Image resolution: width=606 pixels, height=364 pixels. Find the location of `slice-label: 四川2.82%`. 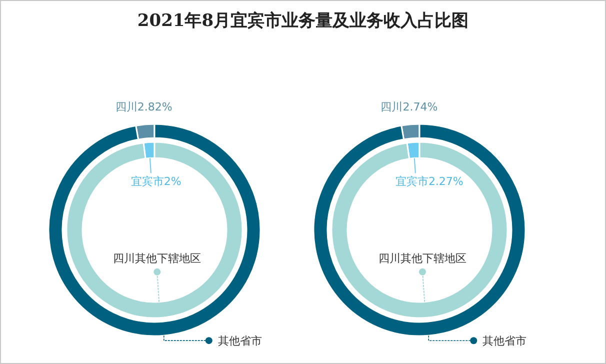

slice-label: 四川2.82% is located at coordinates (143, 107).